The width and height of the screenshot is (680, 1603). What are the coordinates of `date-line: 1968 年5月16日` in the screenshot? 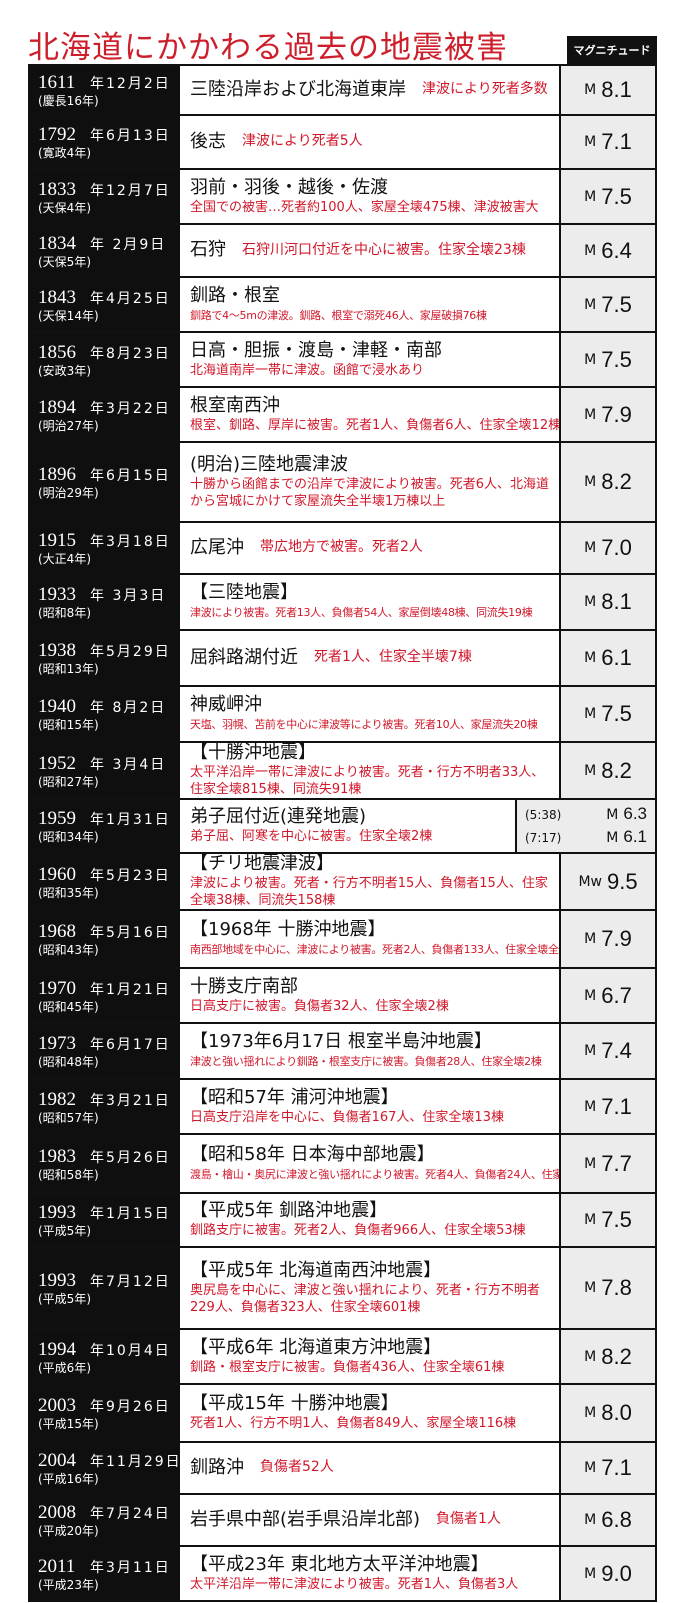 It's located at (106, 932).